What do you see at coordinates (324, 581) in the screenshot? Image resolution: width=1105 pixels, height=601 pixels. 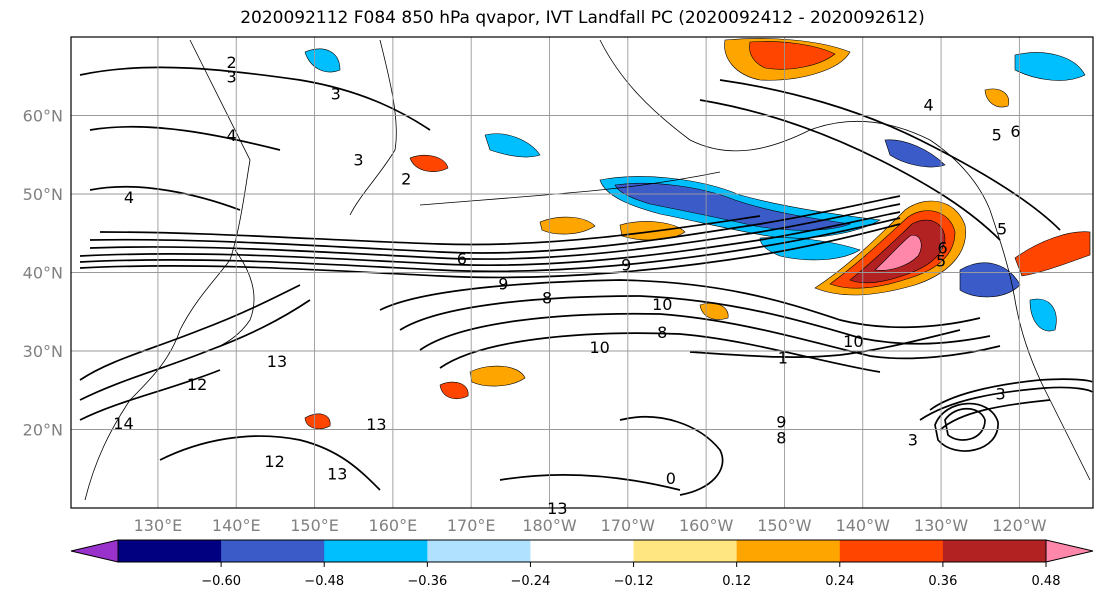 I see `colorbar-tick-label: −0.48` at bounding box center [324, 581].